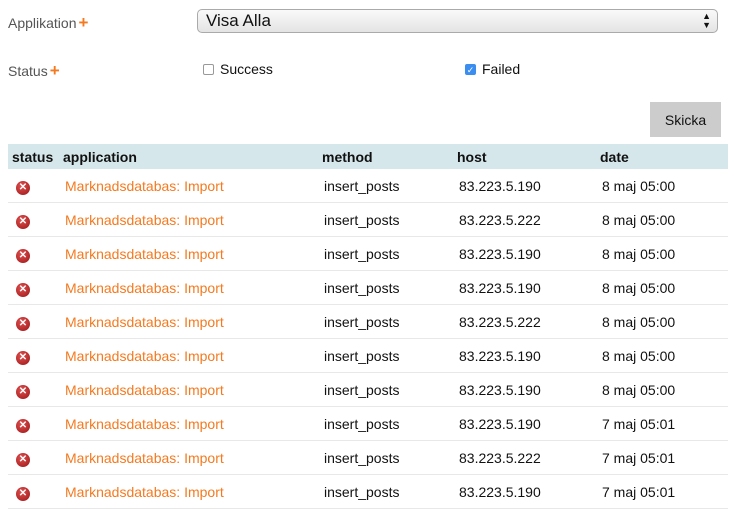  What do you see at coordinates (34, 70) in the screenshot?
I see `status-label: Status +` at bounding box center [34, 70].